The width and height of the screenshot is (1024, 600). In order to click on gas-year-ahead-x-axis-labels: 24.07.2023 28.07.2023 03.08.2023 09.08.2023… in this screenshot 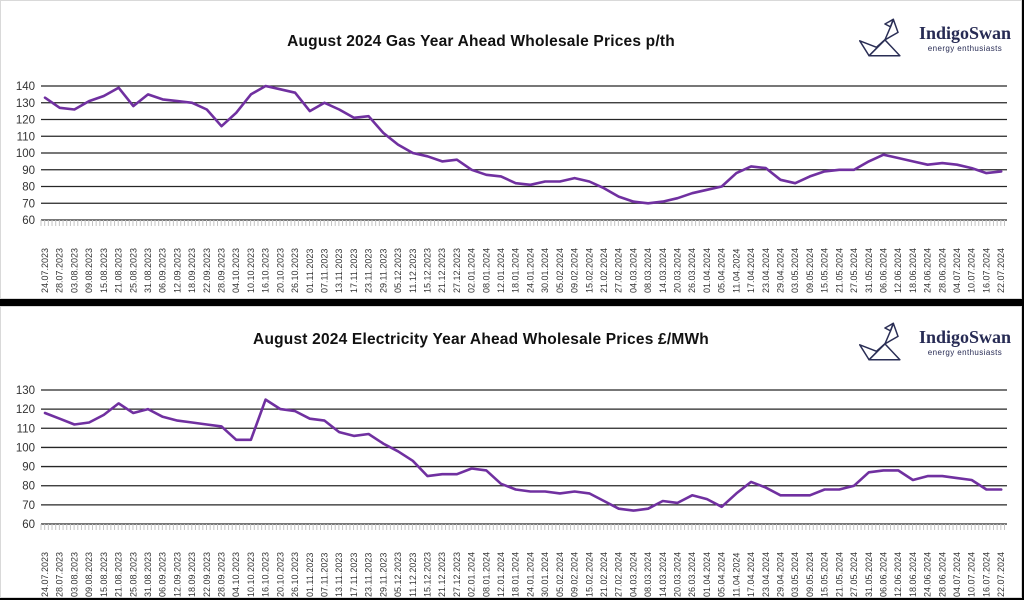, I will do `click(523, 270)`.